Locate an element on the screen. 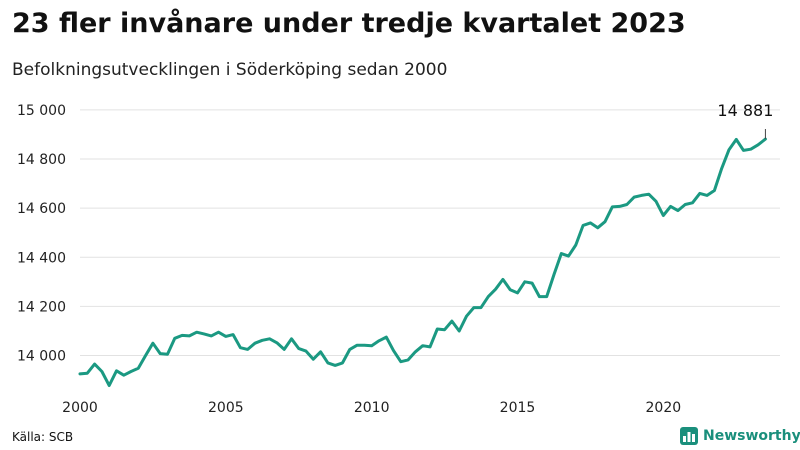 The image size is (800, 450). x-tick-label: 2020 is located at coordinates (664, 408).